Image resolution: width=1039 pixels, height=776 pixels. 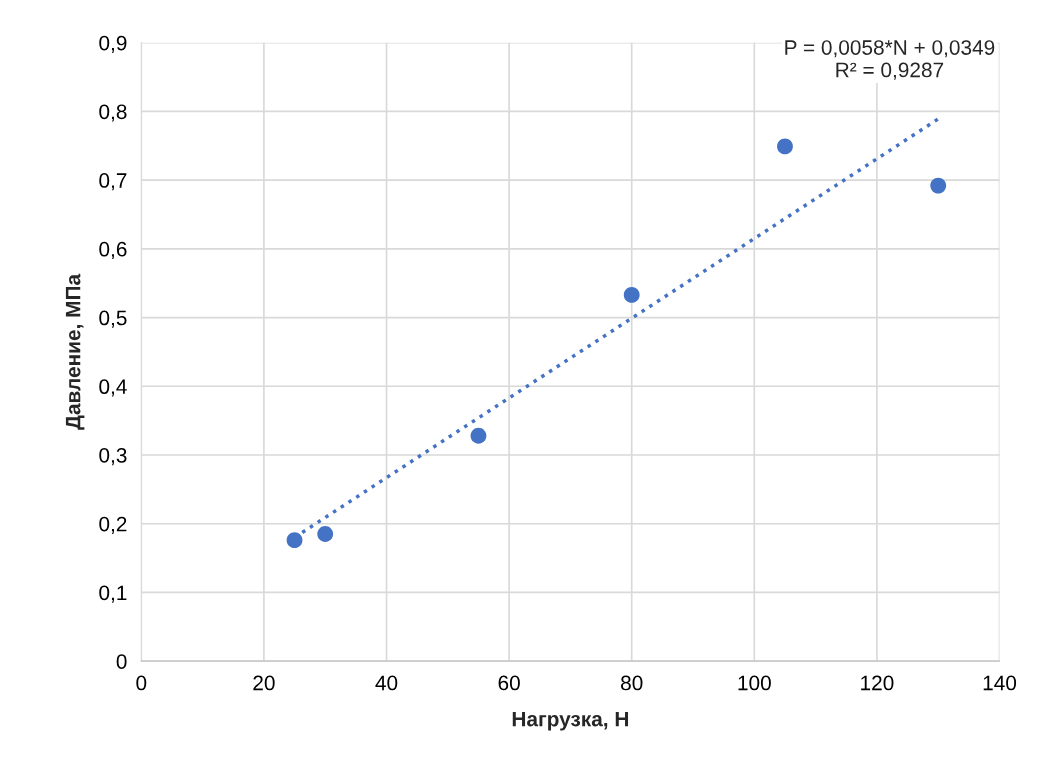 I want to click on x-tick-label: 40, so click(x=386, y=683).